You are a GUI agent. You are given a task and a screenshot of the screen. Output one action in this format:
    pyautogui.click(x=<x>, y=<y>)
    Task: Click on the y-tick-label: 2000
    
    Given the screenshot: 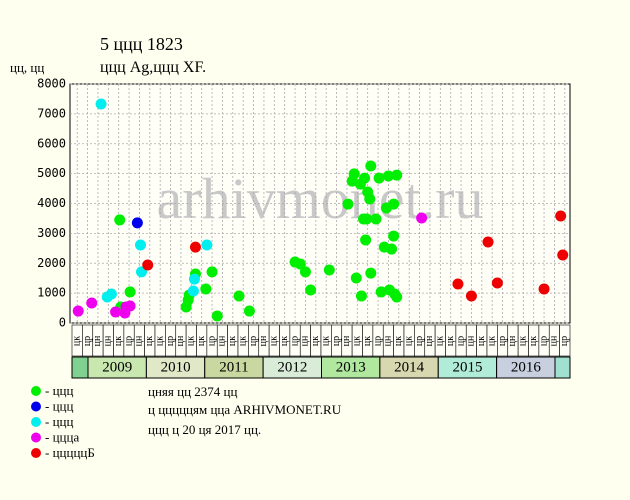 What is the action you would take?
    pyautogui.click(x=51, y=263)
    